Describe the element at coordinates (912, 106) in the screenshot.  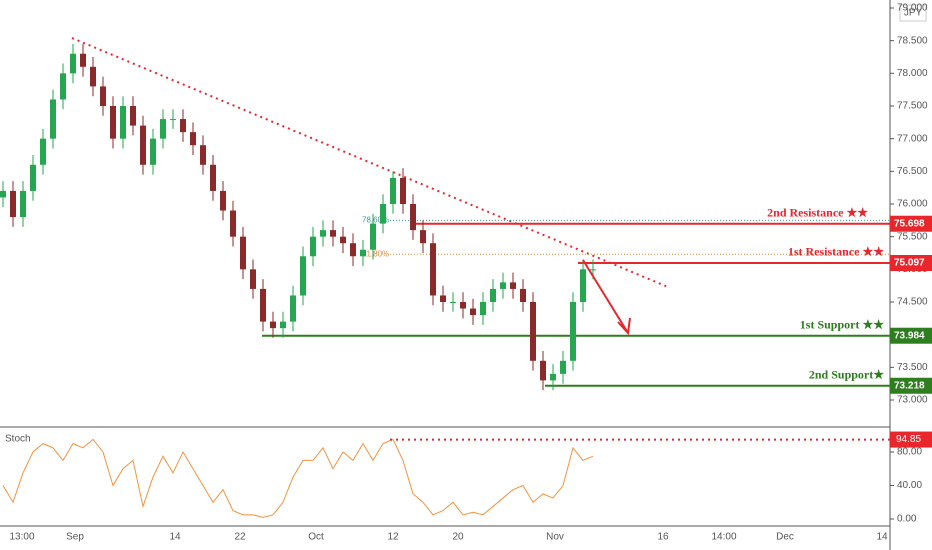
I see `y-tick-label: 77.500` at that location.